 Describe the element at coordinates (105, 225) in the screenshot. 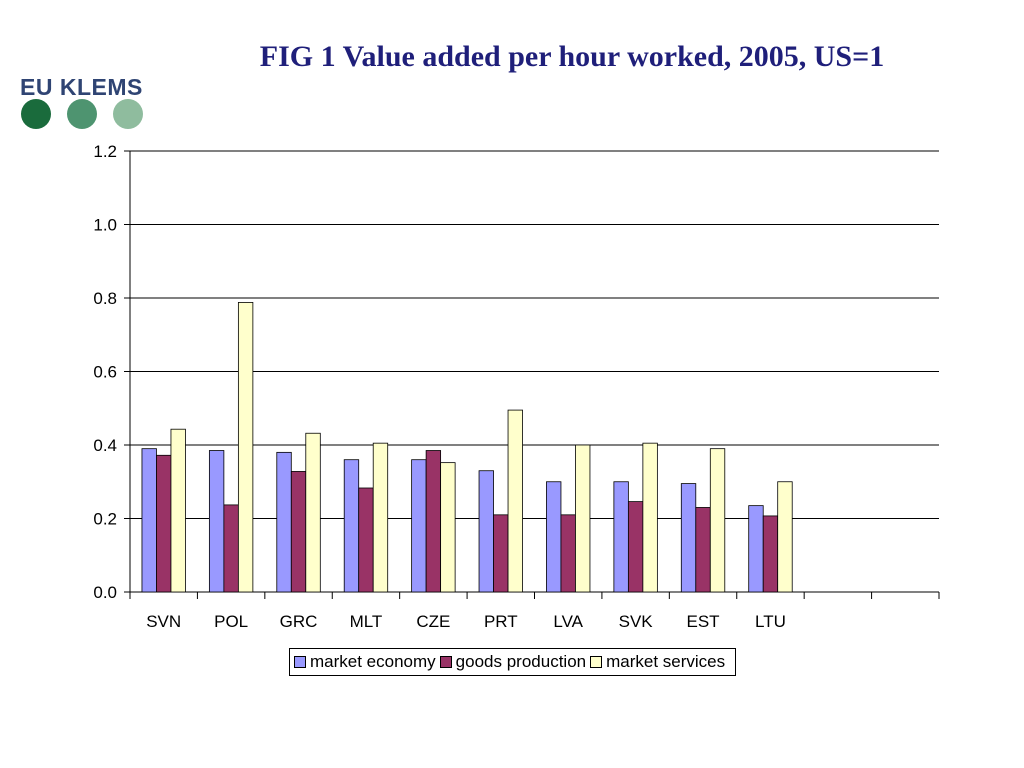

I see `y-tick-label: 1.0` at that location.